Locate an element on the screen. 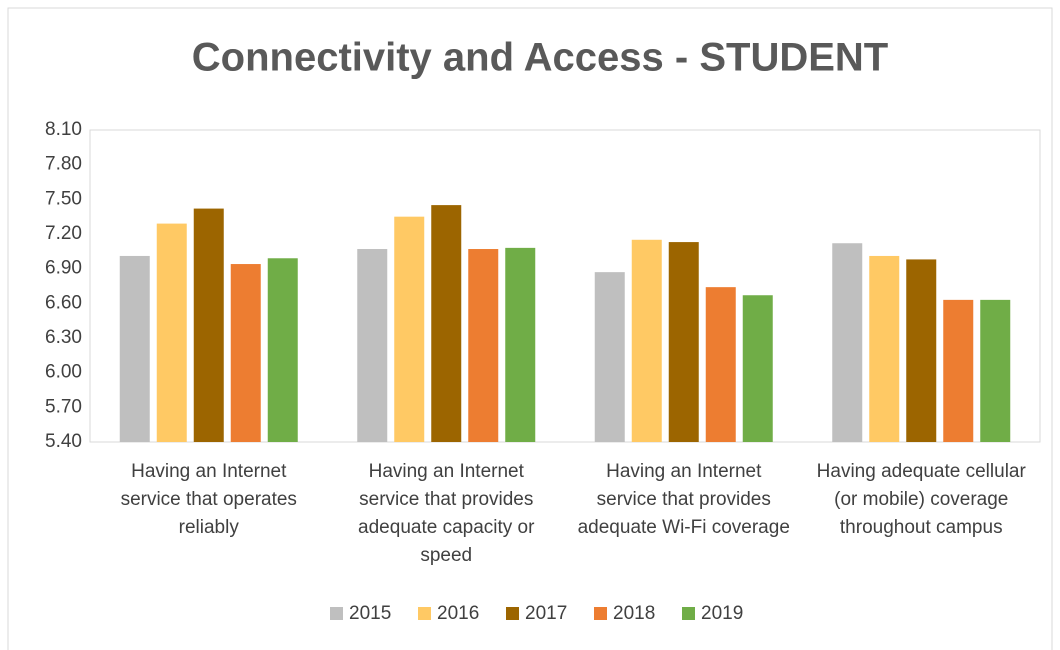  legend-label: 2017 is located at coordinates (546, 613).